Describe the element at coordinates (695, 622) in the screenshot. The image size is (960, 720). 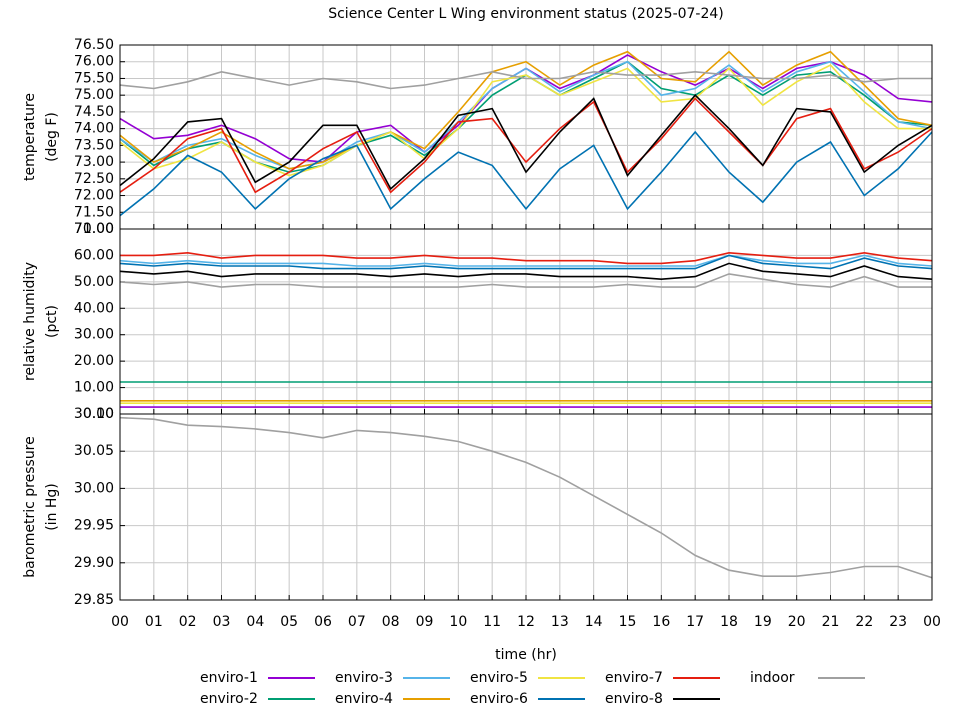
I see `x-tick-label: 17` at that location.